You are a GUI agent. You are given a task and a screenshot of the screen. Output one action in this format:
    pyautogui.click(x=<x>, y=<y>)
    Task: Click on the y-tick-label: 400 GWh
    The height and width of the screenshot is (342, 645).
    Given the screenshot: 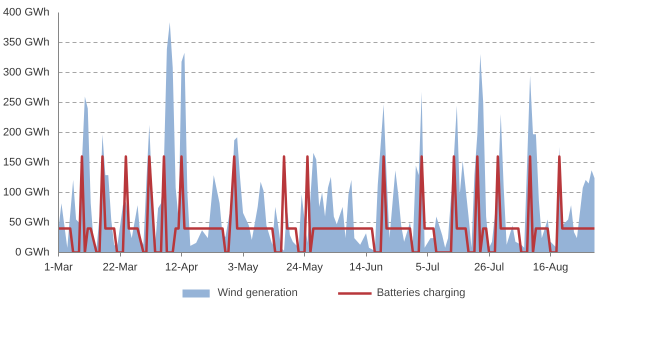 What is the action you would take?
    pyautogui.click(x=26, y=12)
    